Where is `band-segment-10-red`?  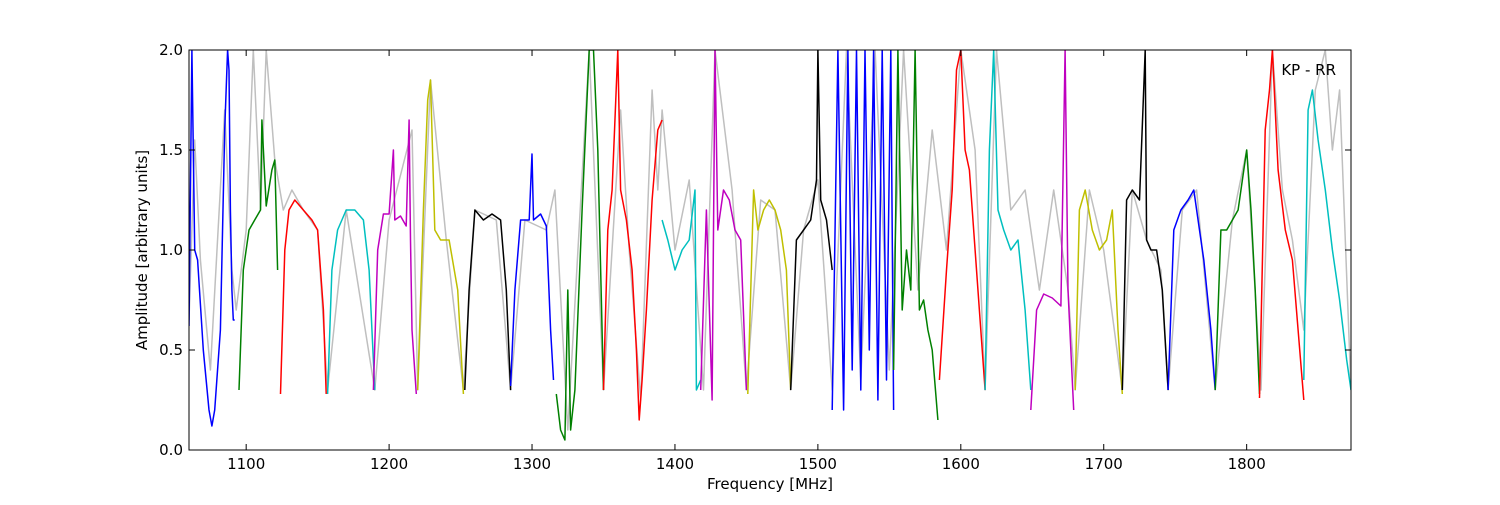 band-segment-10-red is located at coordinates (632, 235).